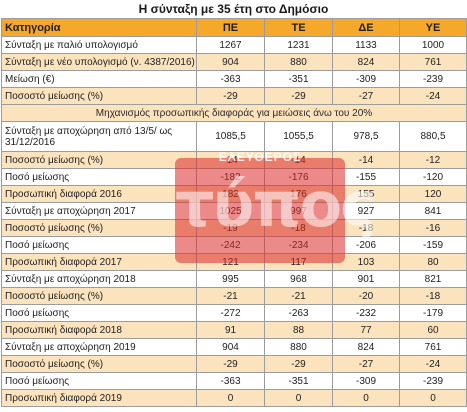 Image resolution: width=467 pixels, height=412 pixels. Describe the element at coordinates (234, 245) in the screenshot. I see `table-row: Ποσό μείωσης -242 -234 -206 -159` at that location.